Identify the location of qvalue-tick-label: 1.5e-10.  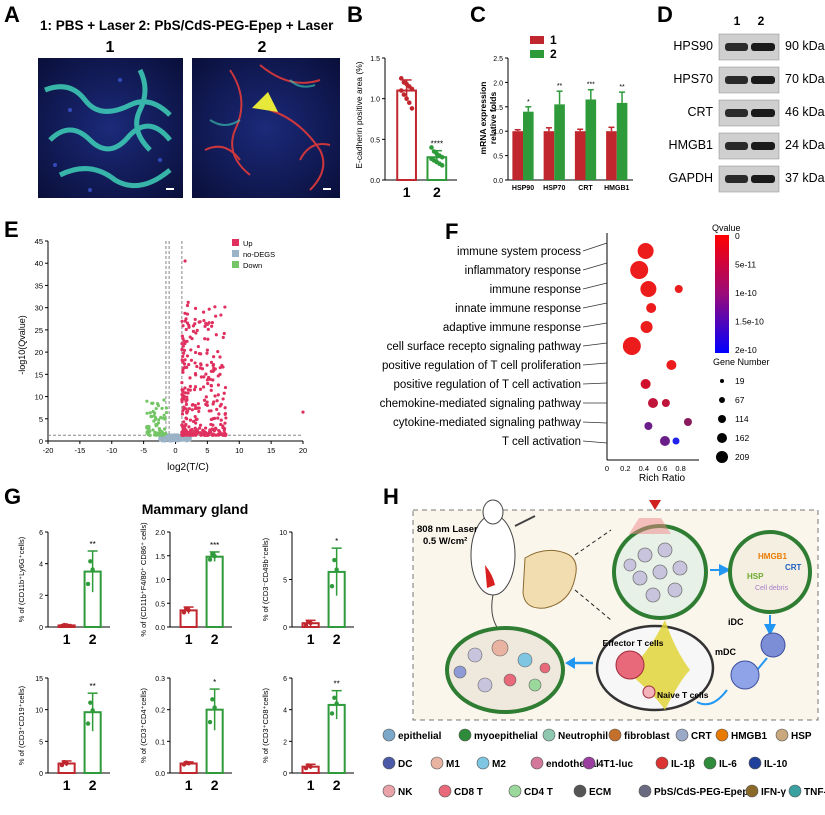
(749, 322).